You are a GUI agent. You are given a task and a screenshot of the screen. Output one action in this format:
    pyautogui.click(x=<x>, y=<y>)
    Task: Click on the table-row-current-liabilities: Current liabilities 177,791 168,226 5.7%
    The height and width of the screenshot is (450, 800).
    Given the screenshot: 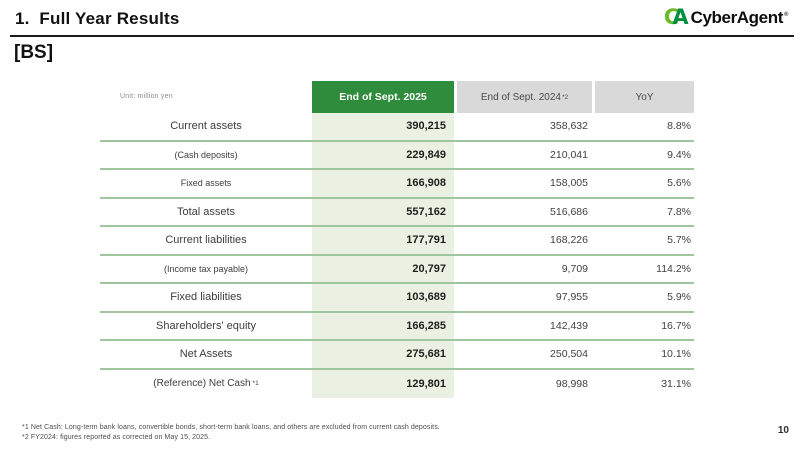 What is the action you would take?
    pyautogui.click(x=397, y=241)
    